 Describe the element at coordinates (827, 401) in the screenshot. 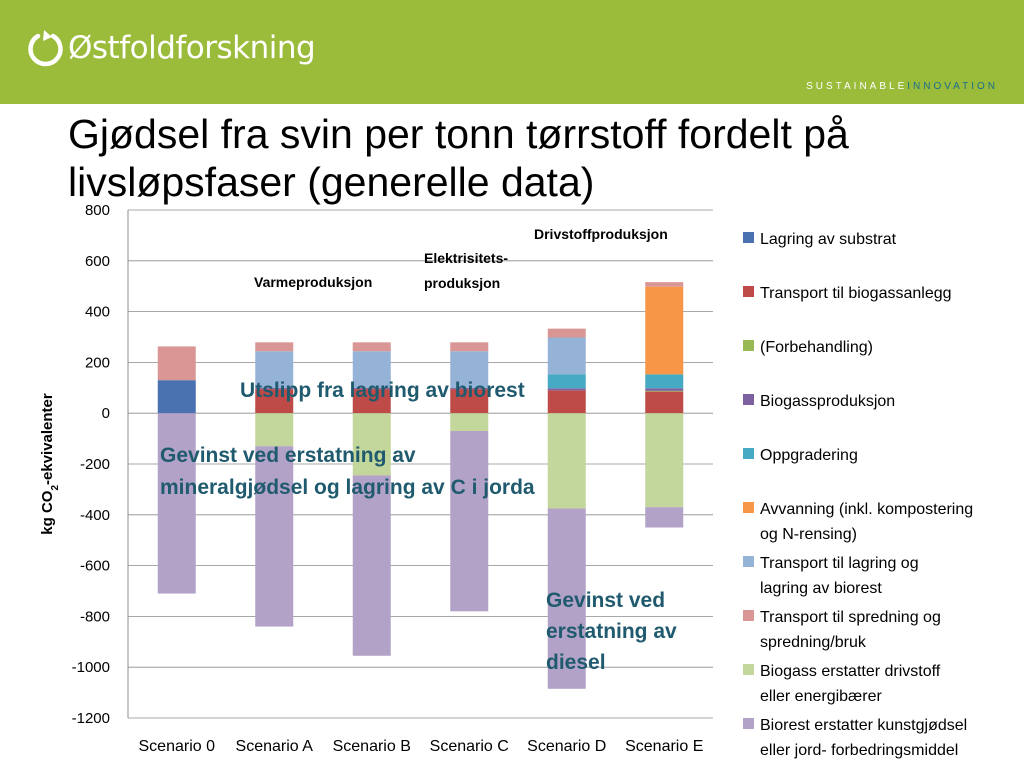

I see `legend-label: Biogassproduksjon` at that location.